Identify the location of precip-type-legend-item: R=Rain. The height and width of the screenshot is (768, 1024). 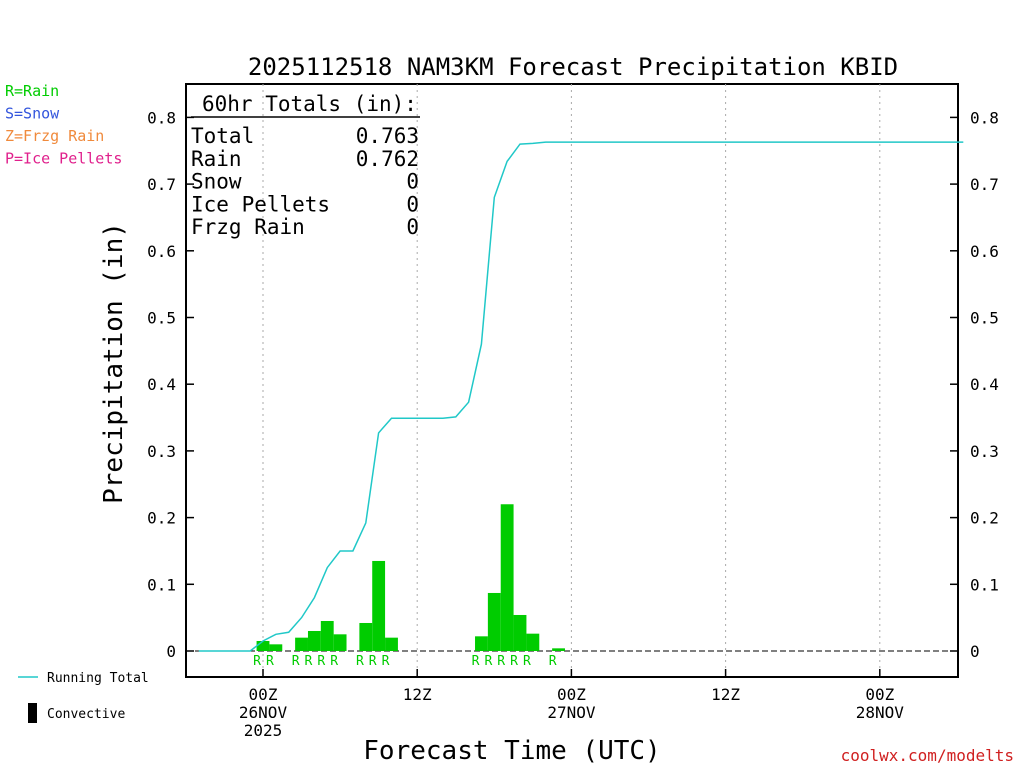
(32, 91).